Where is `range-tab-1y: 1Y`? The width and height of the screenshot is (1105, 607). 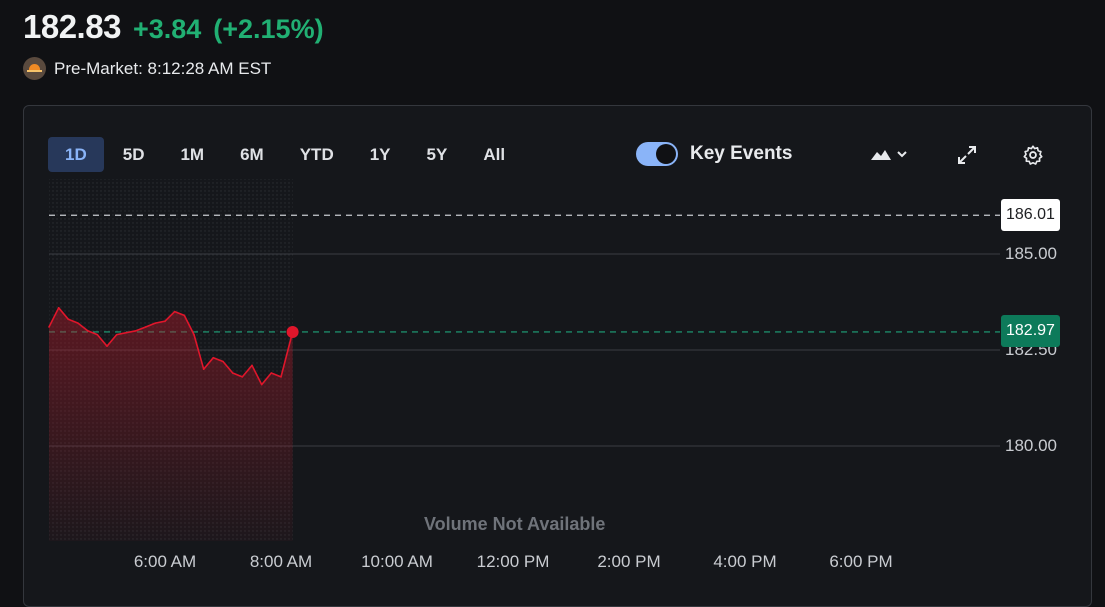
range-tab-1y: 1Y is located at coordinates (380, 154).